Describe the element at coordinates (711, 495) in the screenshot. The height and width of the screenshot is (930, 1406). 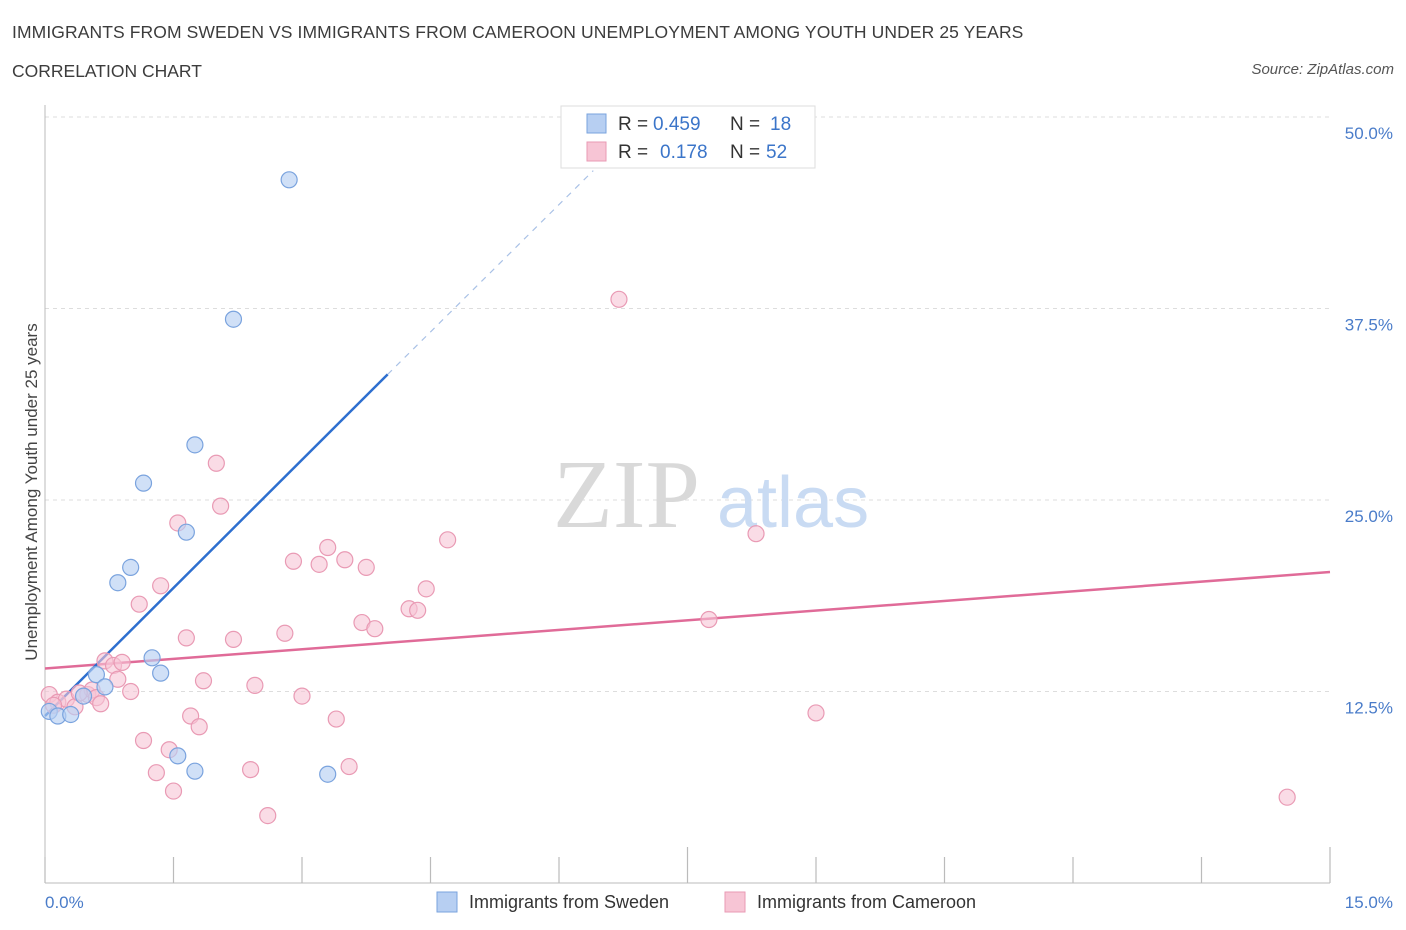
I see `watermark: ZIP atlas` at that location.